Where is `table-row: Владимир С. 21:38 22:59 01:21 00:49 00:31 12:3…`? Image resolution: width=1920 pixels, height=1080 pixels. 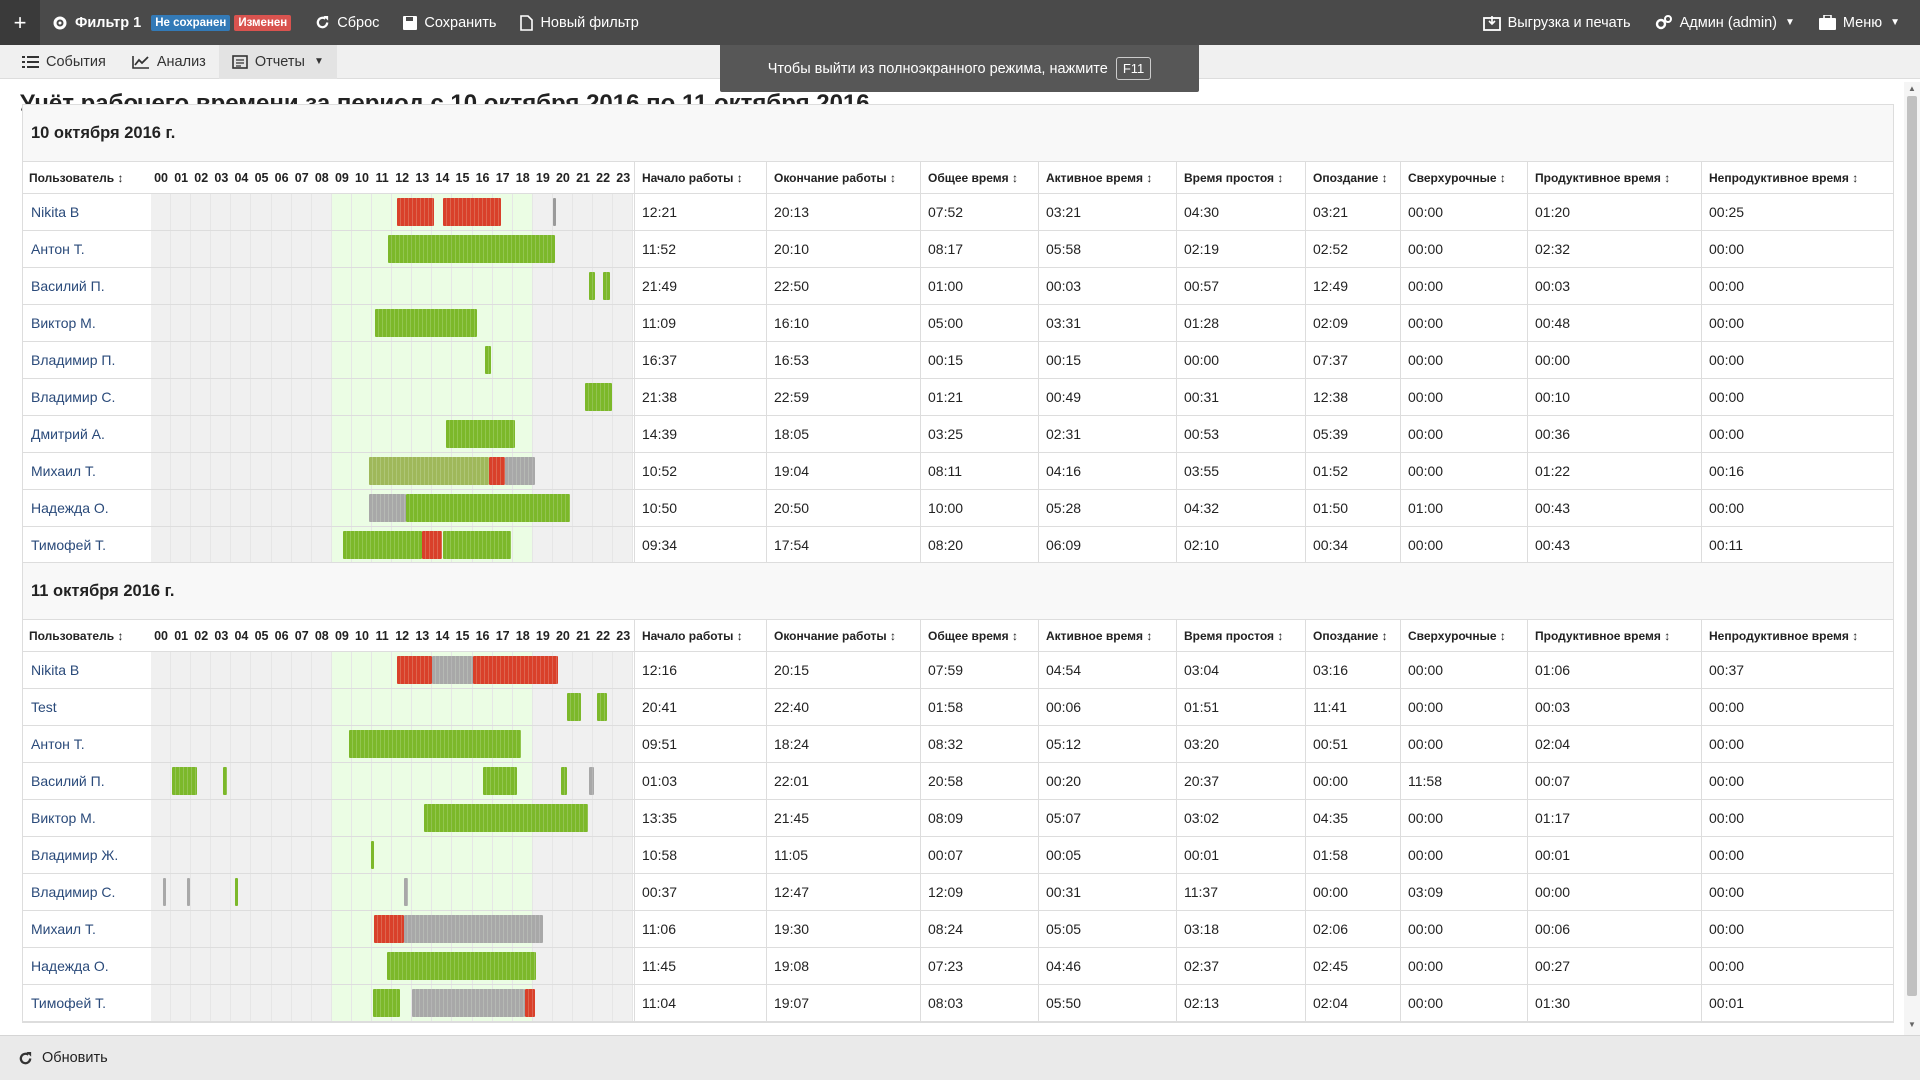 table-row: Владимир С. 21:38 22:59 01:21 00:49 00:31 12:3… is located at coordinates (958, 397).